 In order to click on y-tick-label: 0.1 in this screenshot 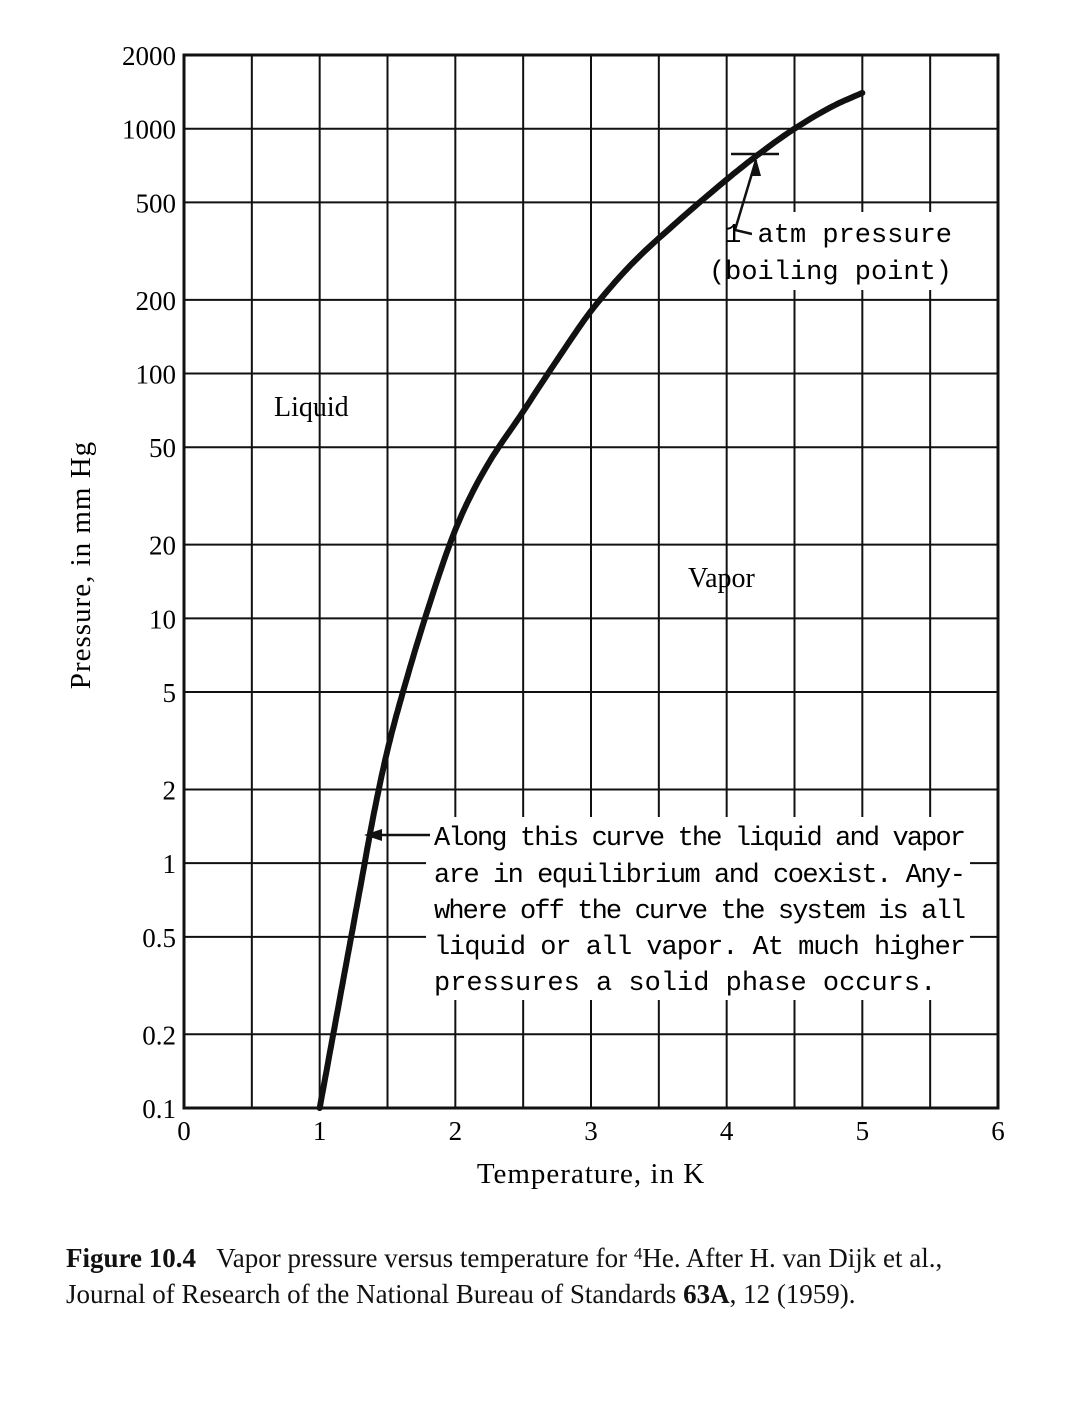, I will do `click(159, 1109)`.